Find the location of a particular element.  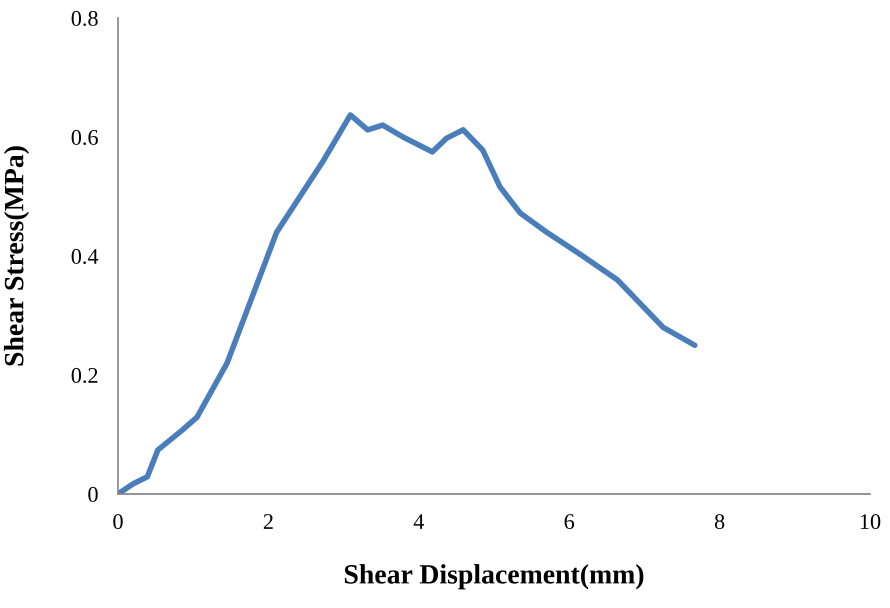

y-tick-label: 0.8 is located at coordinates (85, 18).